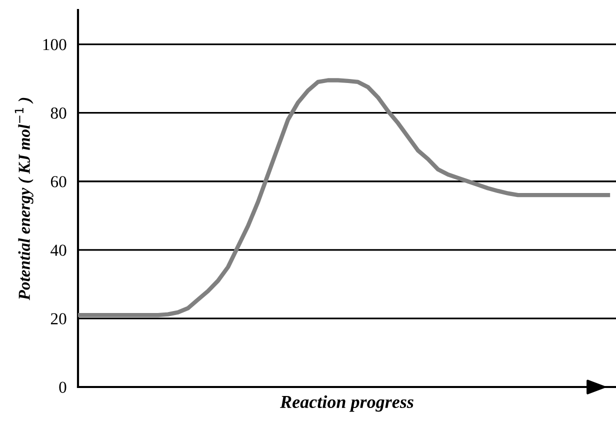  Describe the element at coordinates (62, 387) in the screenshot. I see `y-tick-label: 0` at that location.